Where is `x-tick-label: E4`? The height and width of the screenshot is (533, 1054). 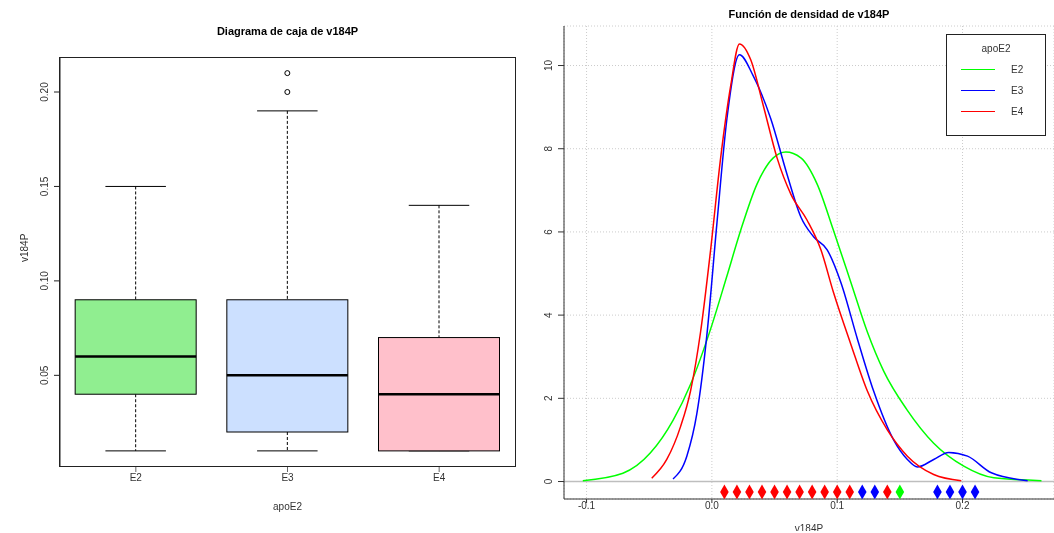 x-tick-label: E4 is located at coordinates (439, 478).